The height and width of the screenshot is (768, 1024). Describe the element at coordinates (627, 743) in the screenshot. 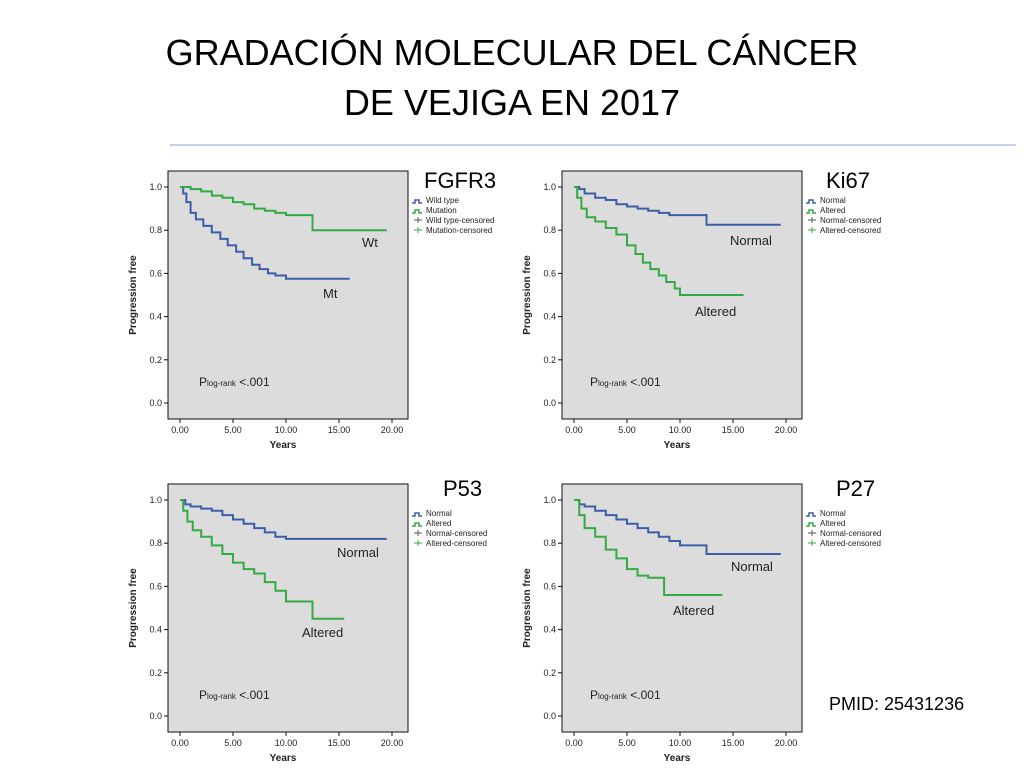

I see `p4-x-tick-label: 5.00` at that location.